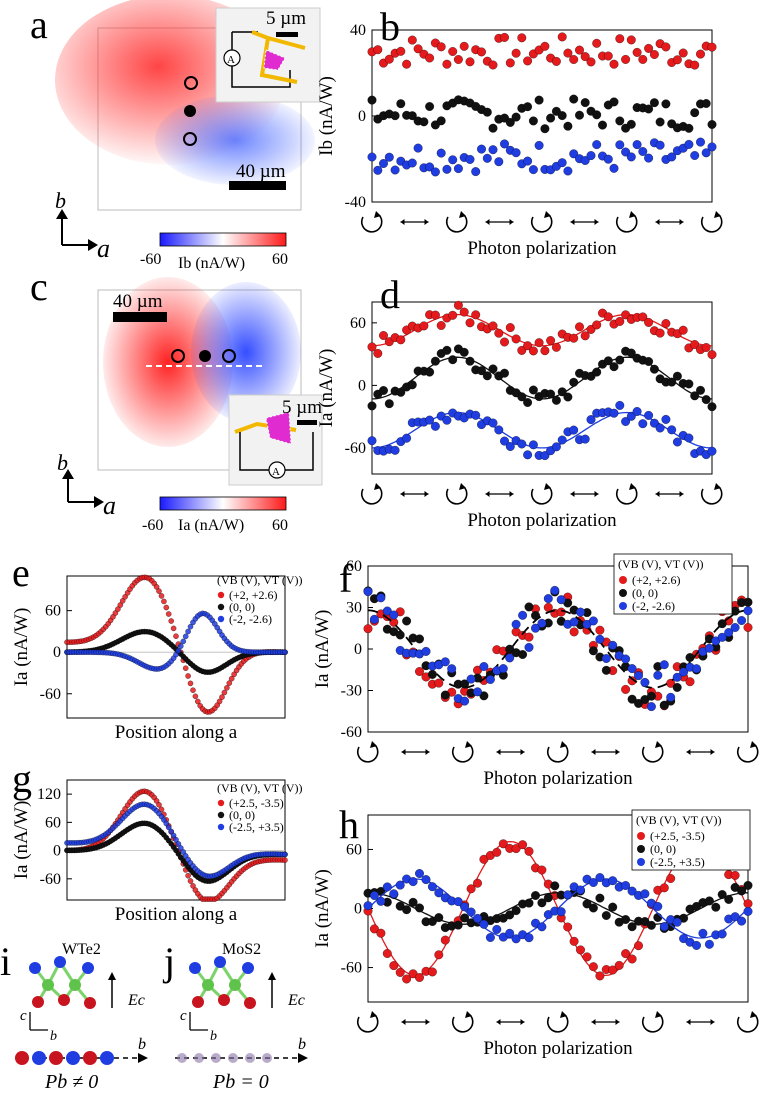 The image size is (763, 1093). What do you see at coordinates (150, 259) in the screenshot?
I see `colorbar-a-min: -60` at bounding box center [150, 259].